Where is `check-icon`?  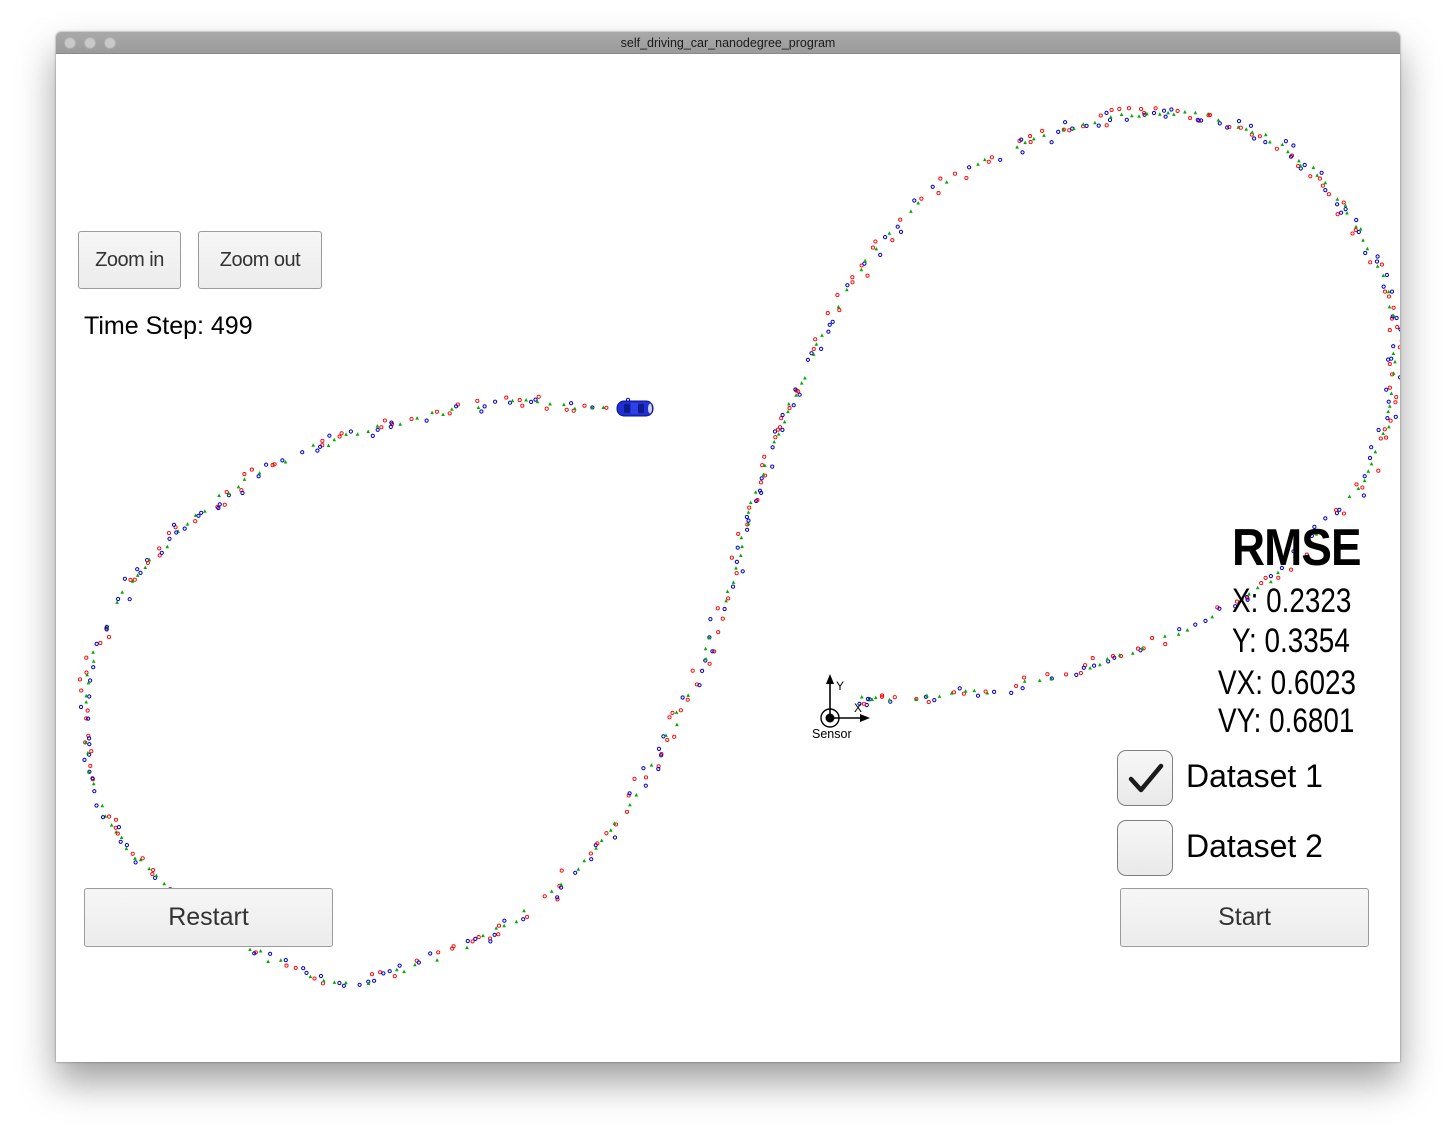
check-icon is located at coordinates (1146, 778).